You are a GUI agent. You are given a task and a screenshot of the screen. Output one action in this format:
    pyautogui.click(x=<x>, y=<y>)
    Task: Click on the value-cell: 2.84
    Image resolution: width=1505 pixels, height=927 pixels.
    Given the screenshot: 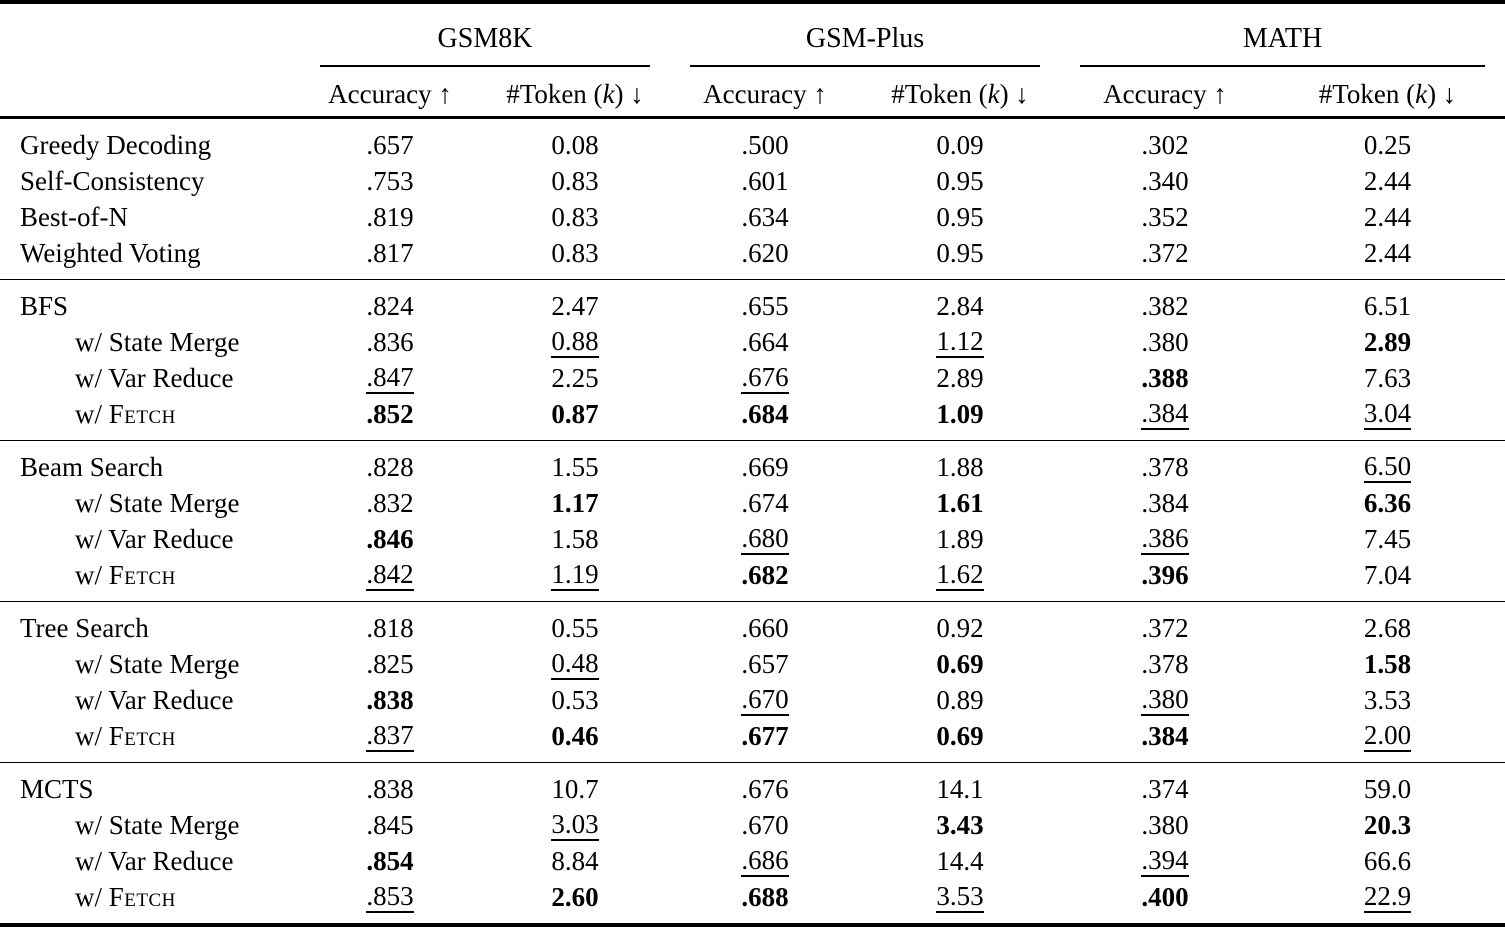 What is the action you would take?
    pyautogui.click(x=960, y=302)
    